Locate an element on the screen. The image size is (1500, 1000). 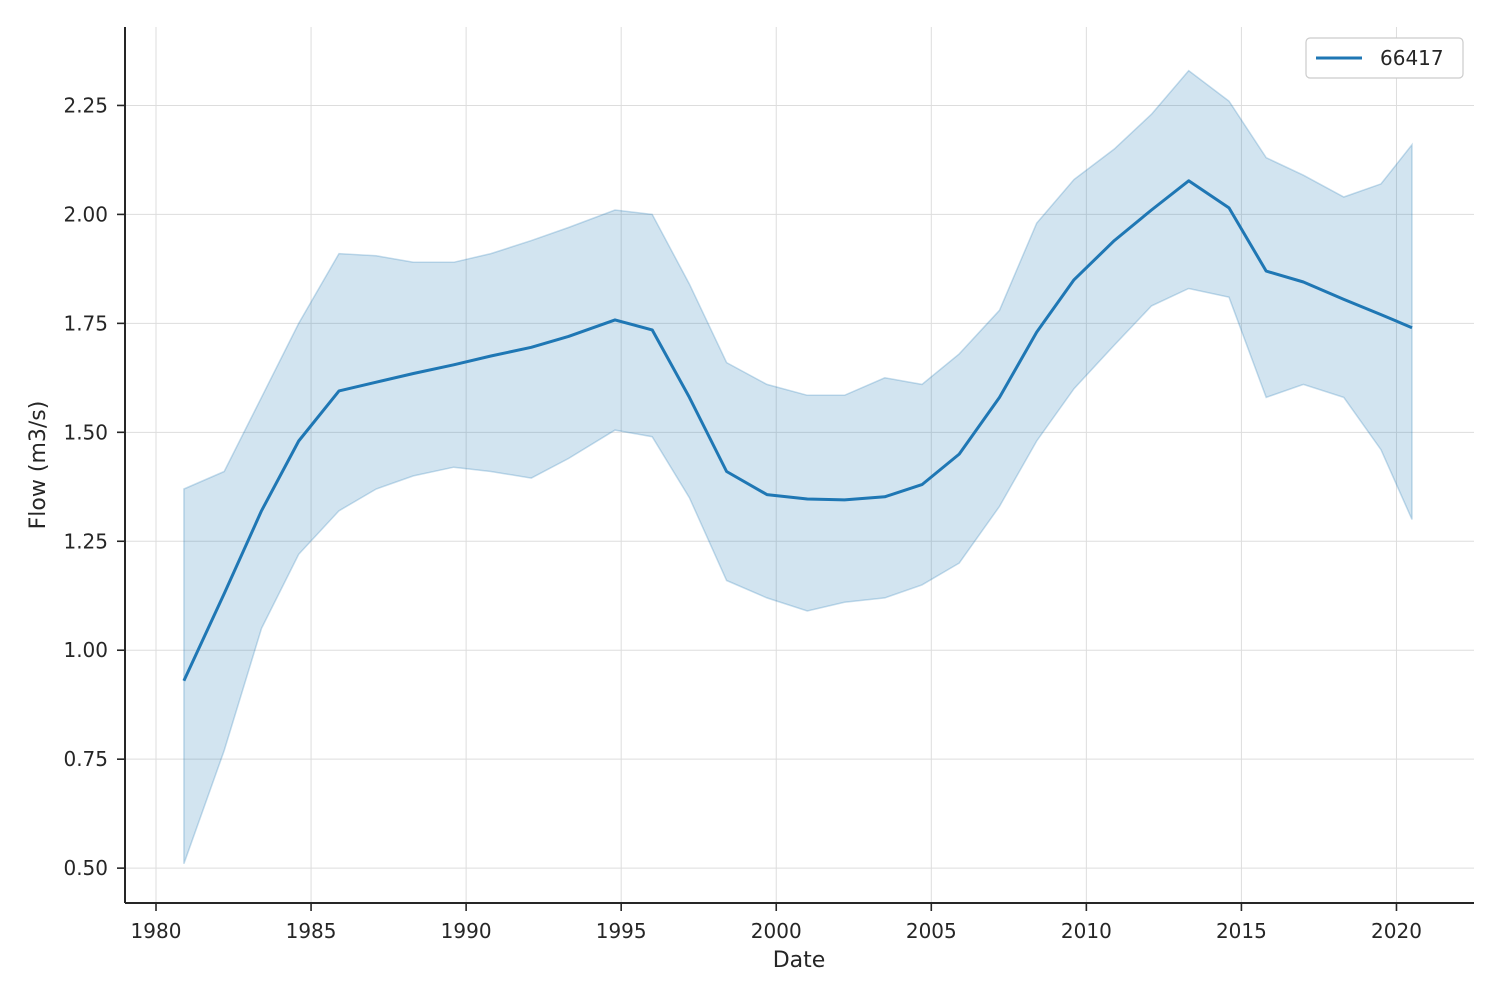
y-tick-label: 1.50 is located at coordinates (85, 432).